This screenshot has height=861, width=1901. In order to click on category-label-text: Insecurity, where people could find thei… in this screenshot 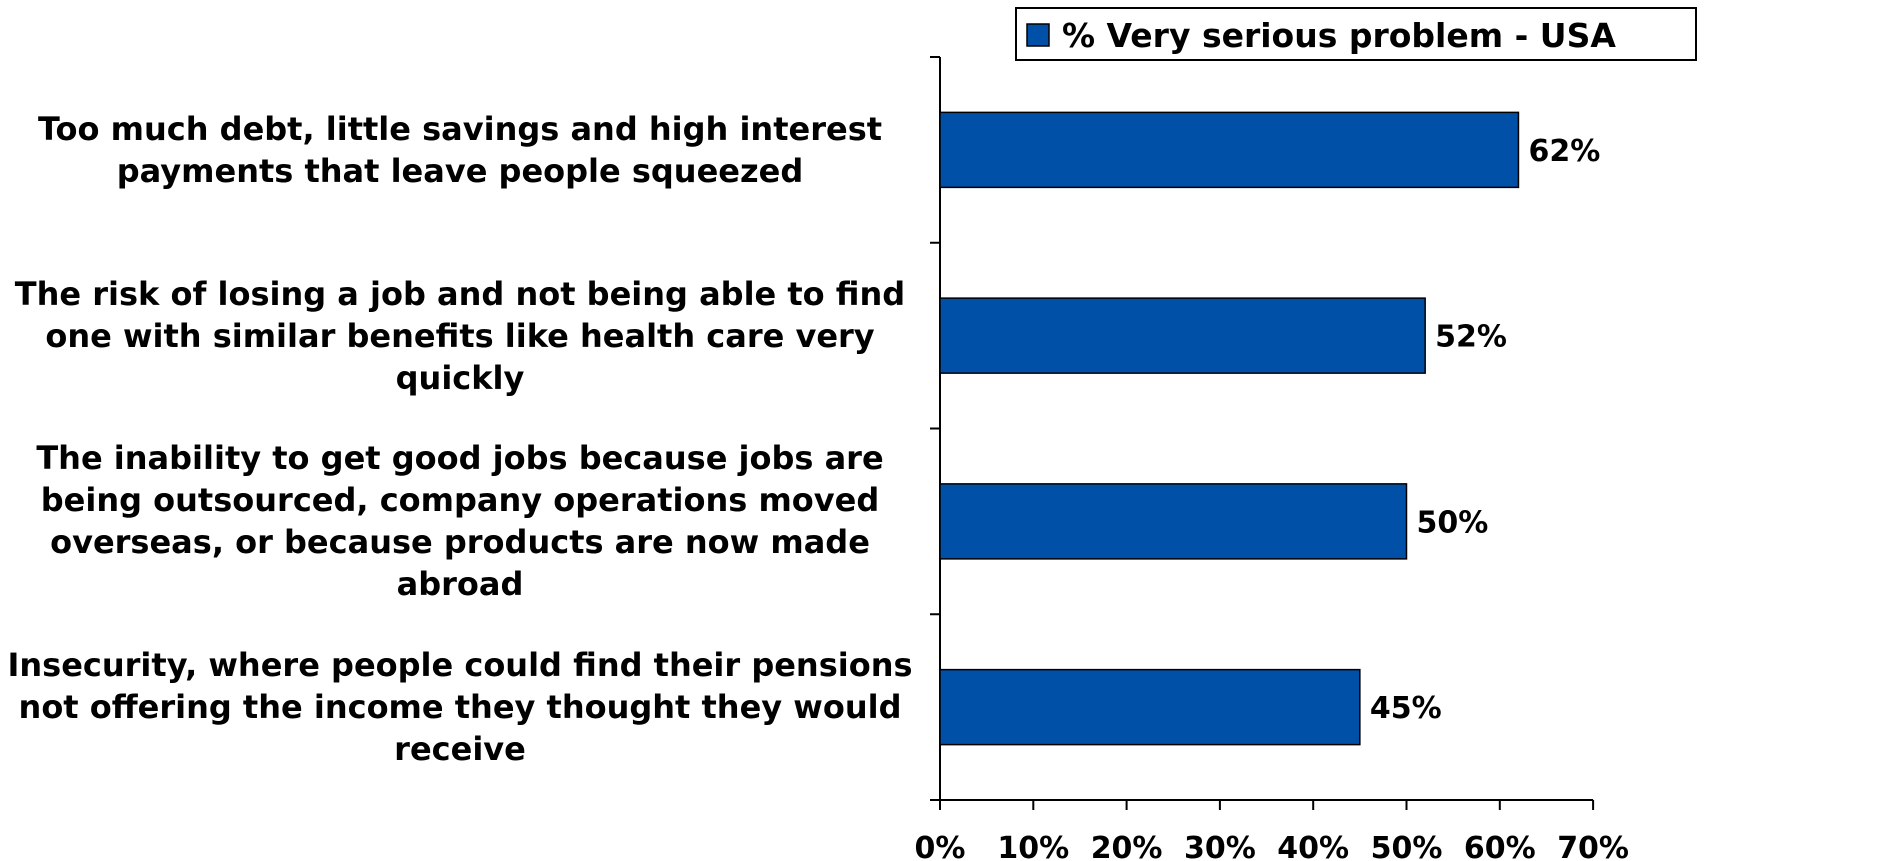, I will do `click(460, 707)`.